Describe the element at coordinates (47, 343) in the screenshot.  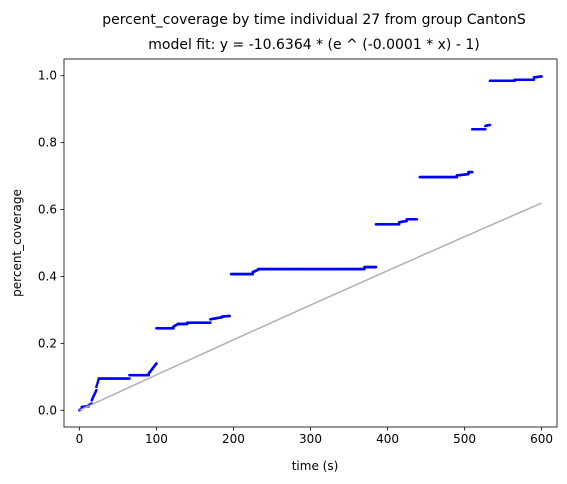
I see `y-tick-label: 0.2` at that location.